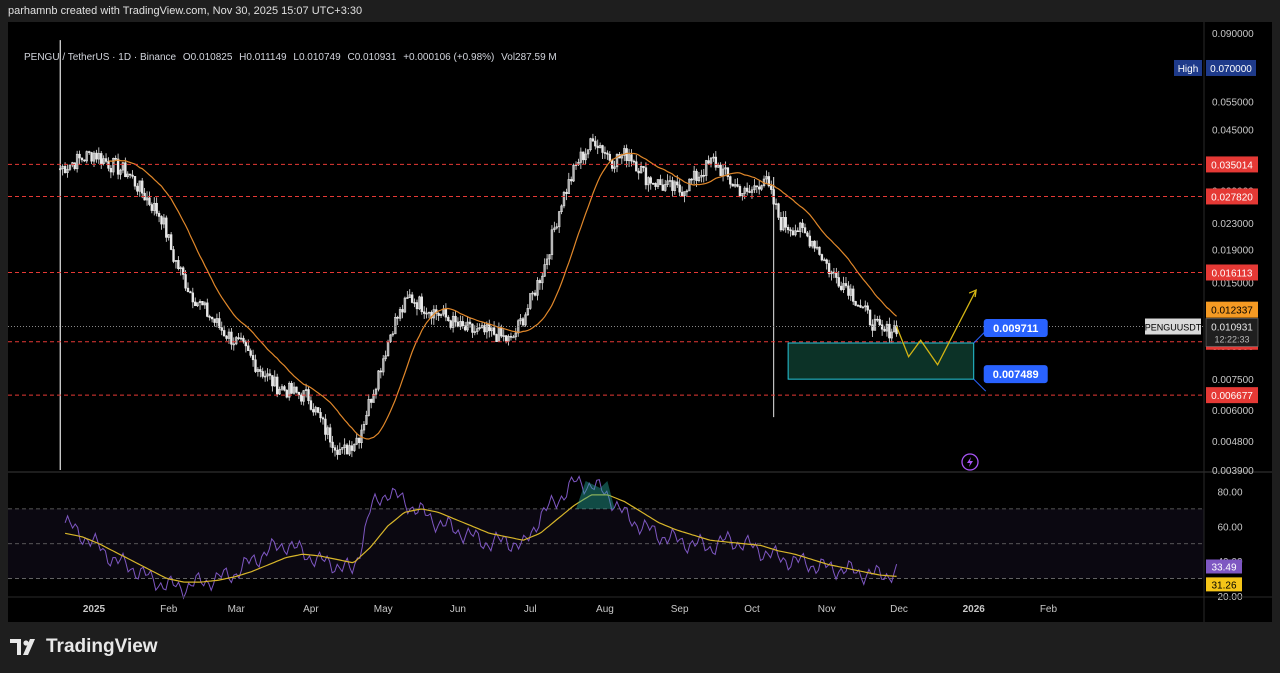 Image resolution: width=1280 pixels, height=673 pixels. Describe the element at coordinates (169, 609) in the screenshot. I see `time-tick-label: Feb` at that location.